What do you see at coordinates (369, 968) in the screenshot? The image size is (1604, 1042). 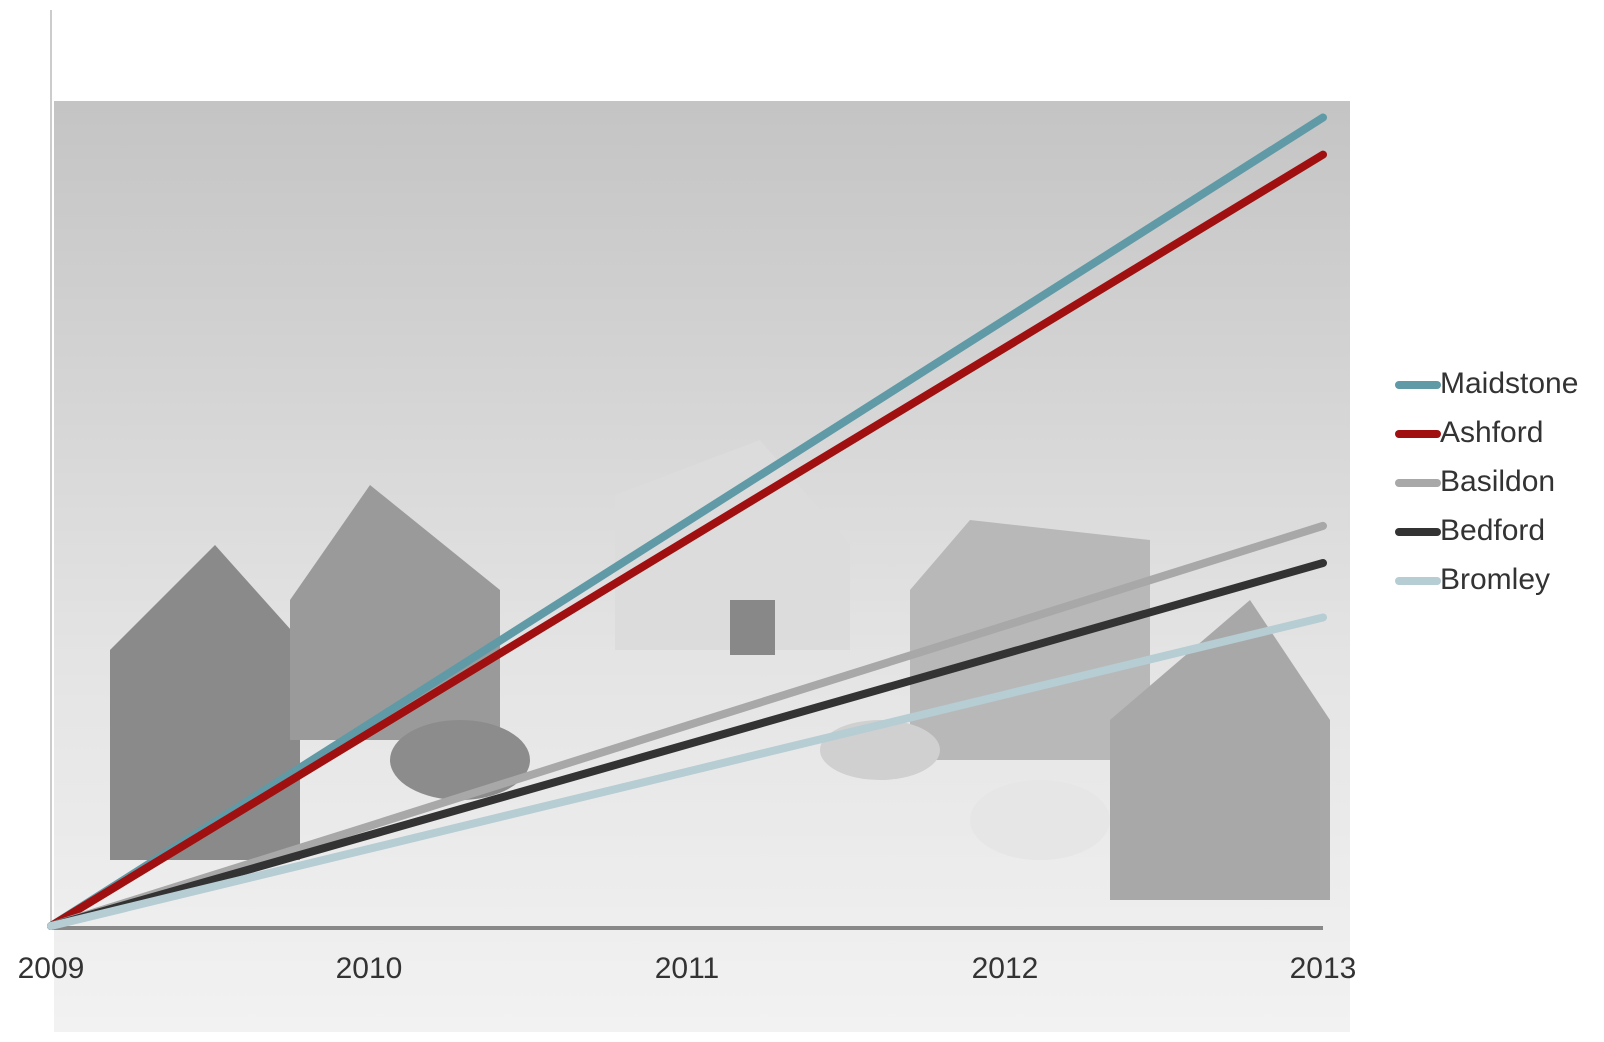 I see `x-tick-label: 2010` at bounding box center [369, 968].